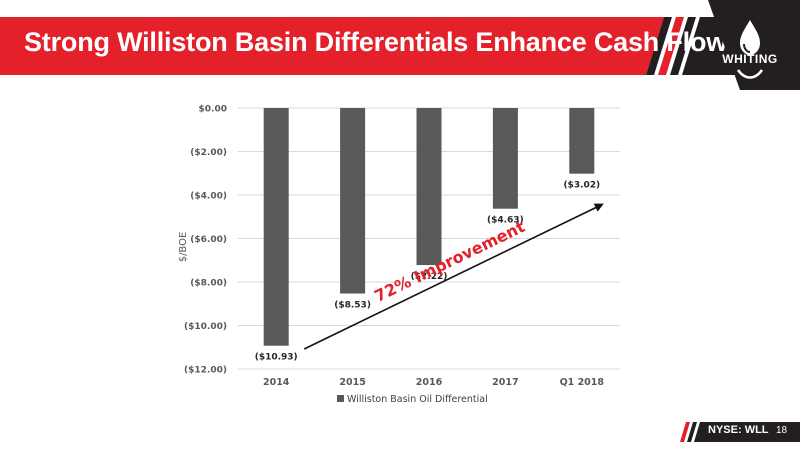 The image size is (800, 450). I want to click on ticker-symbol: WLL, so click(756, 430).